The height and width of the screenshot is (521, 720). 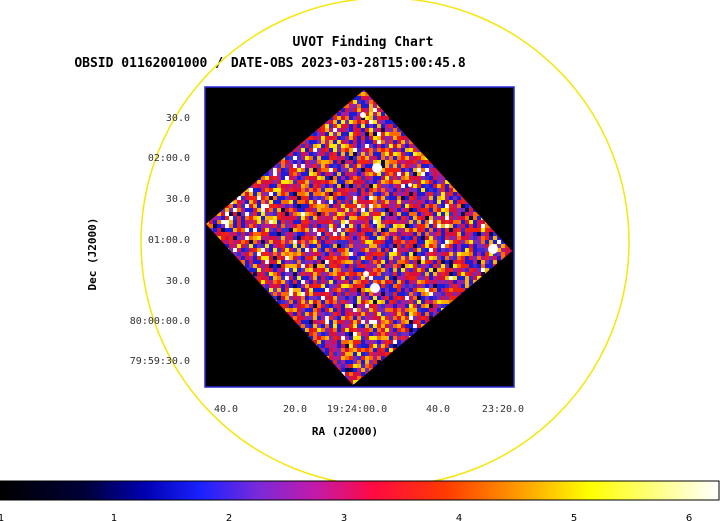 What do you see at coordinates (229, 517) in the screenshot?
I see `colorbar-tick-label: 2` at bounding box center [229, 517].